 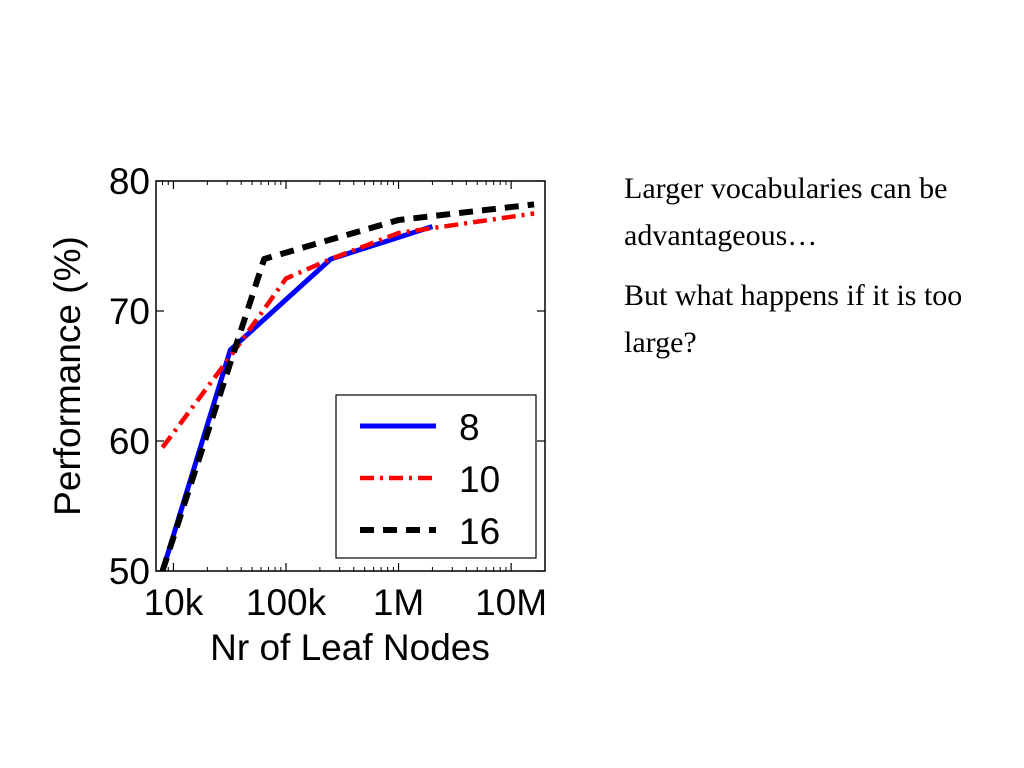 What do you see at coordinates (129, 181) in the screenshot?
I see `y-tick-label: 80` at bounding box center [129, 181].